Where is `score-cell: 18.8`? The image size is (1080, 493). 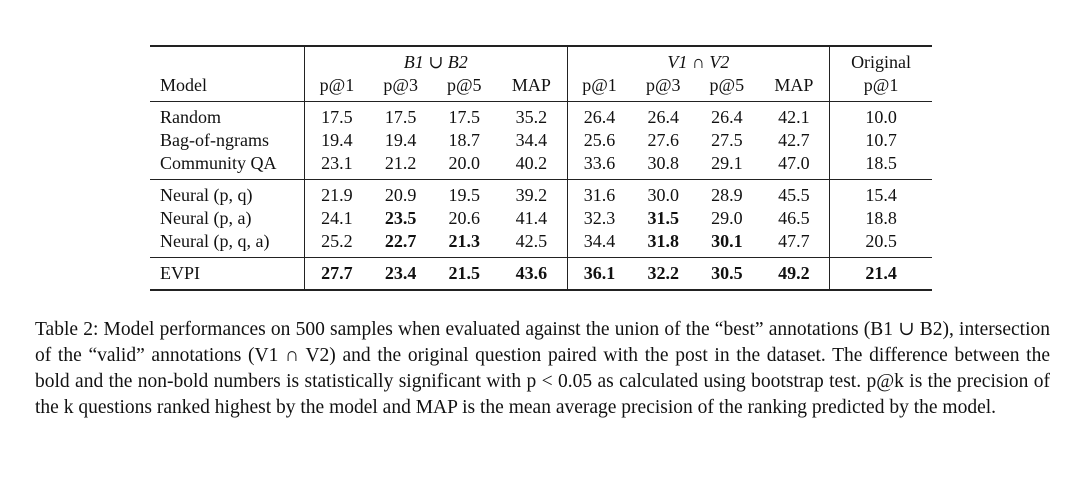
score-cell: 18.8 is located at coordinates (881, 218).